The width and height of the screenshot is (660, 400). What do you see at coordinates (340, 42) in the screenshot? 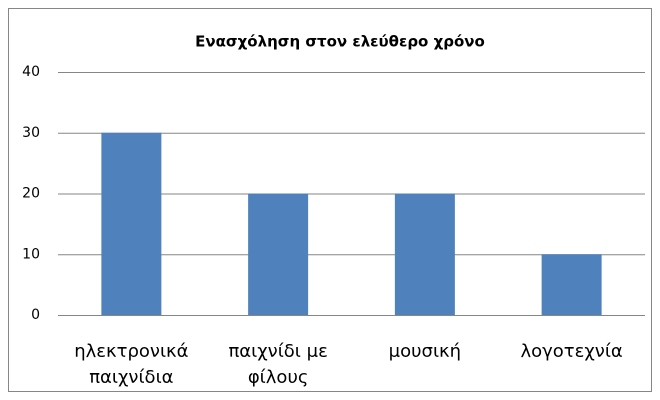
I see `chart-title: Ενασχόληση στον ελεύθερο χρόνο` at bounding box center [340, 42].